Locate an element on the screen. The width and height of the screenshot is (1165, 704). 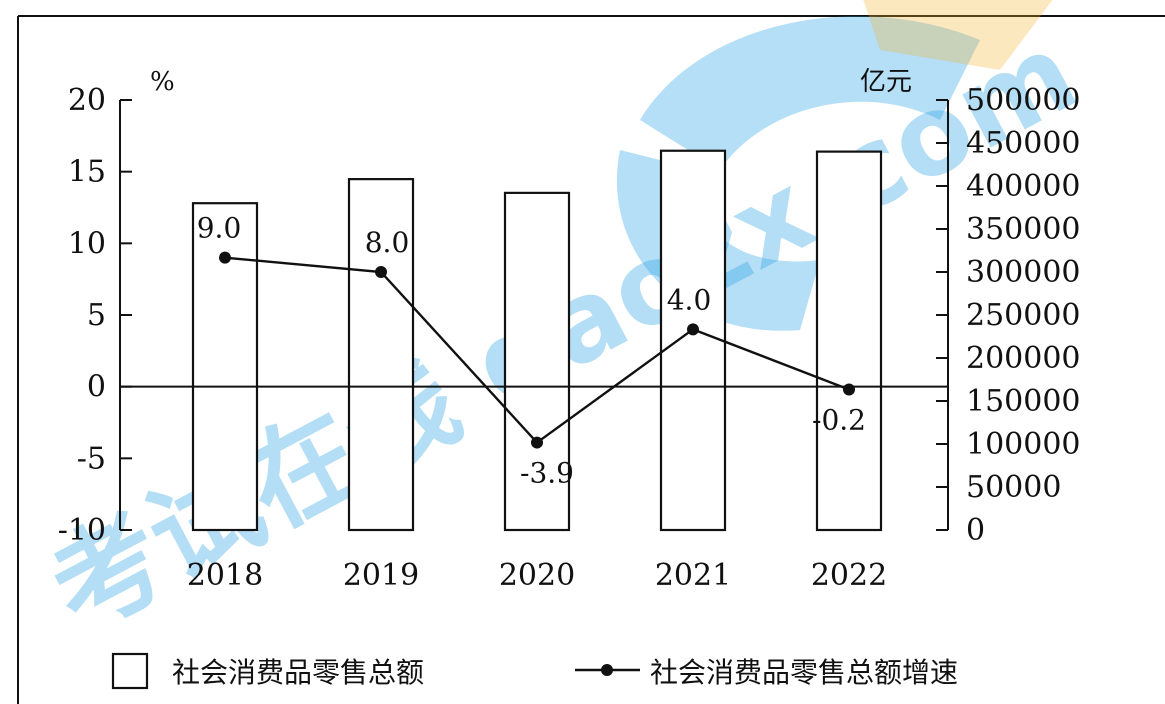
x-label-2019: 2019 is located at coordinates (381, 575).